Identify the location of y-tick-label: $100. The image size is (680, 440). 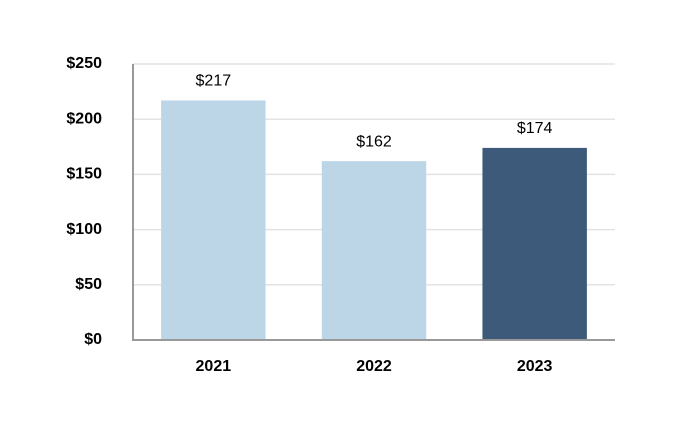
(84, 229).